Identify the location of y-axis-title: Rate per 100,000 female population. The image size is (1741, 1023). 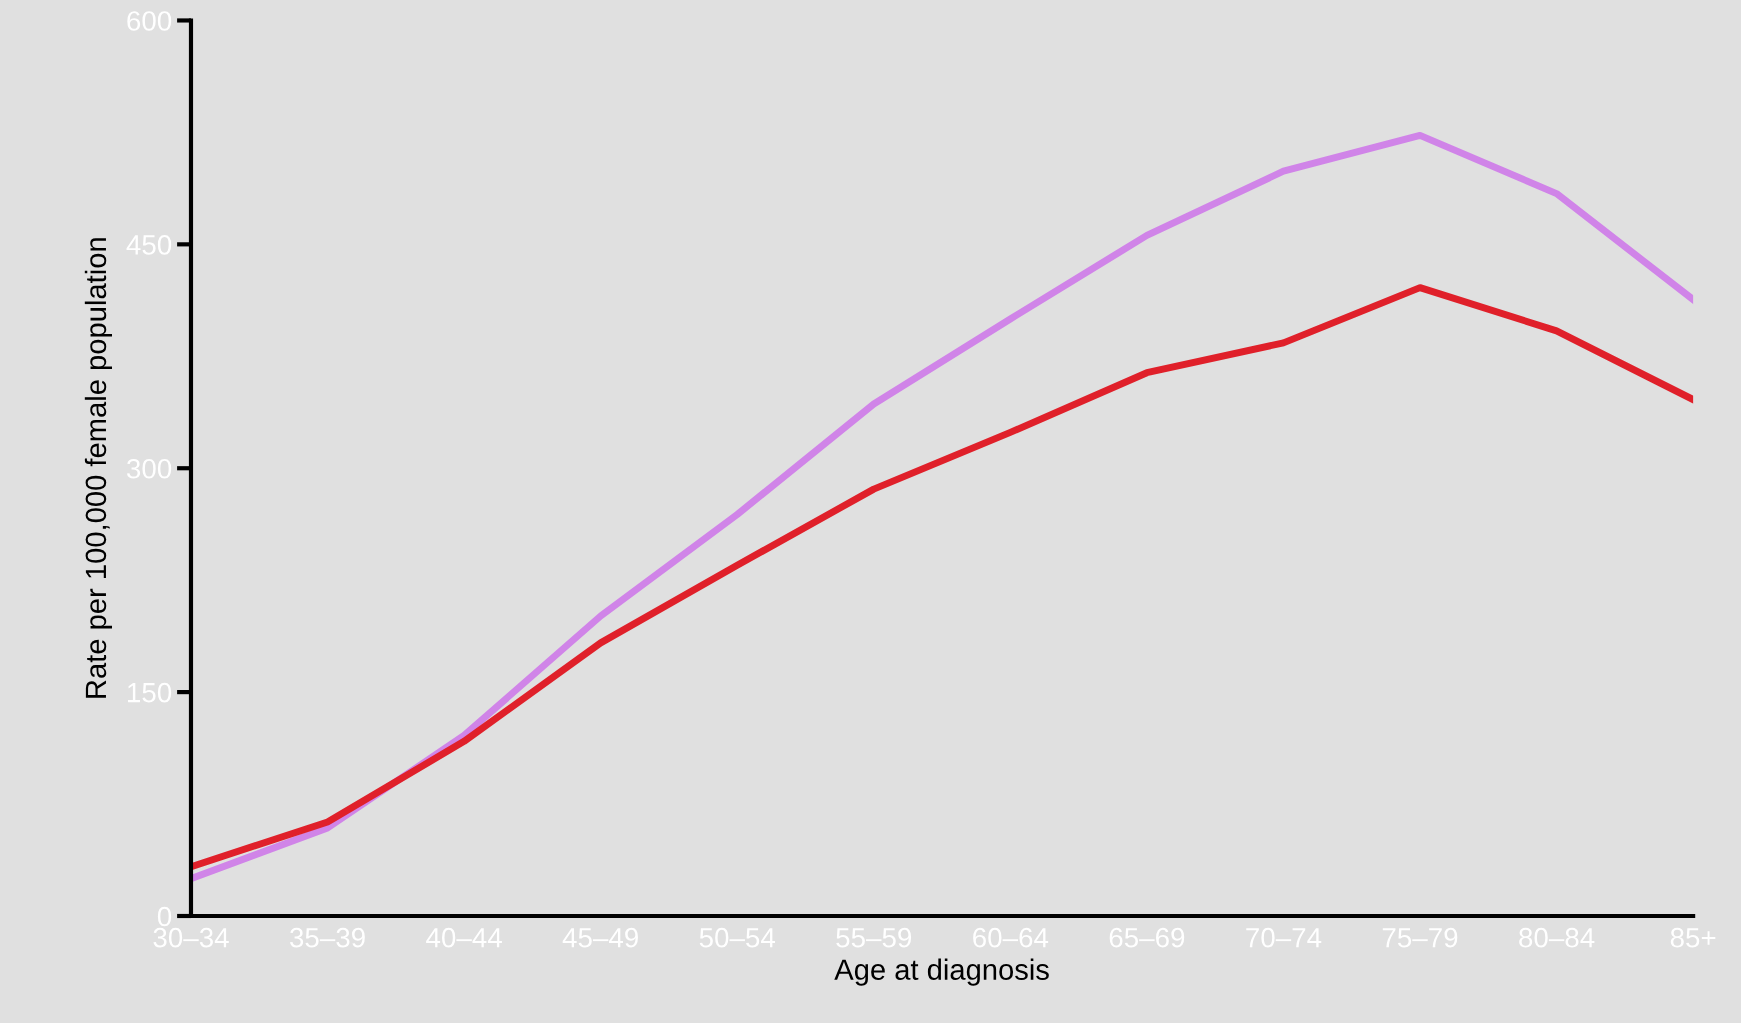
(98, 468).